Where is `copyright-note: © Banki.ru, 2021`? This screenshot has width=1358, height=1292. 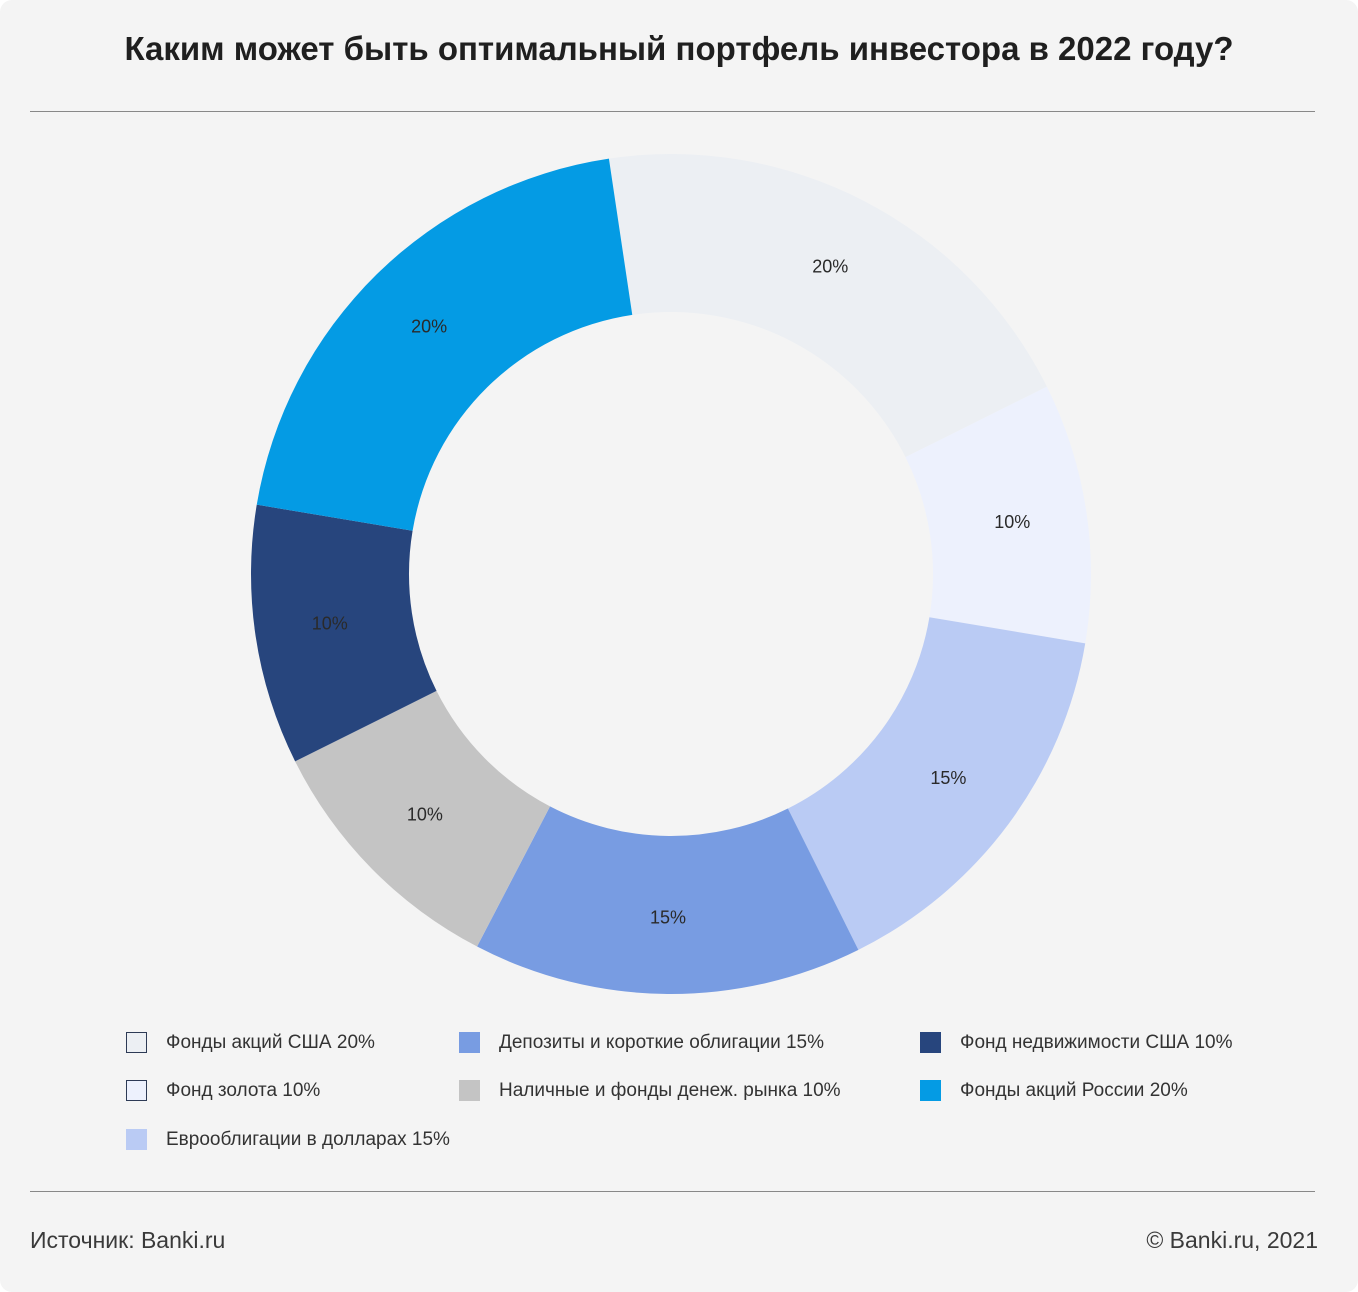
copyright-note: © Banki.ru, 2021 is located at coordinates (1232, 1240).